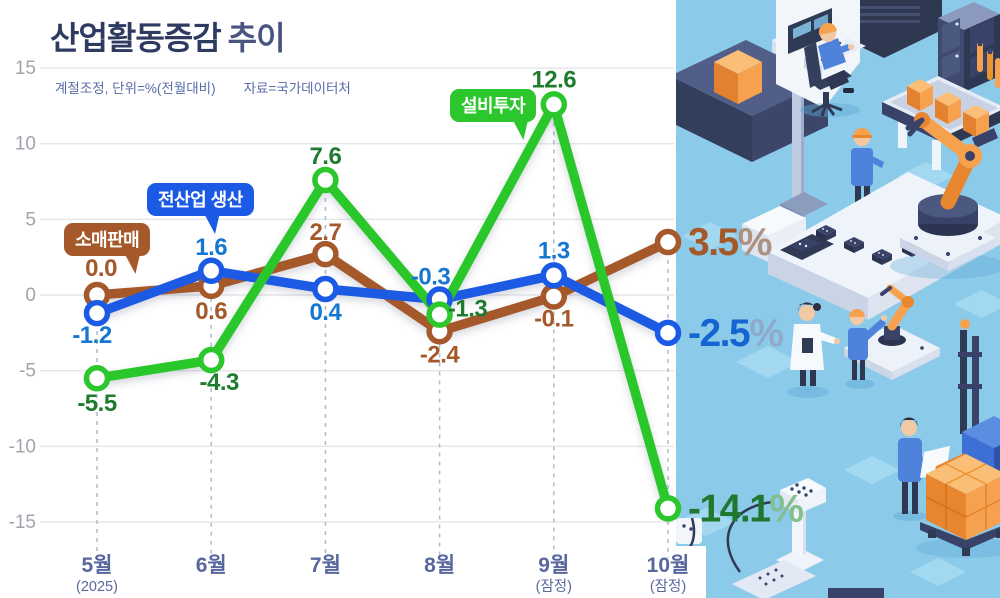 The image size is (1000, 598). What do you see at coordinates (97, 587) in the screenshot?
I see `x-tick-sublabel: (2025)` at bounding box center [97, 587].